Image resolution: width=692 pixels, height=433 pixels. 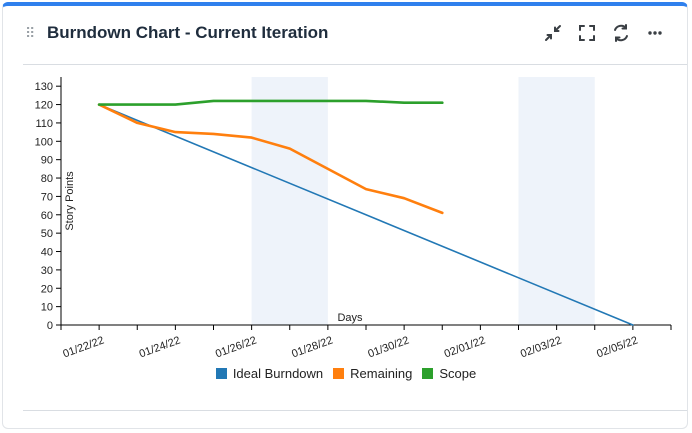 What do you see at coordinates (587, 33) in the screenshot?
I see `fullscreen-icon` at bounding box center [587, 33].